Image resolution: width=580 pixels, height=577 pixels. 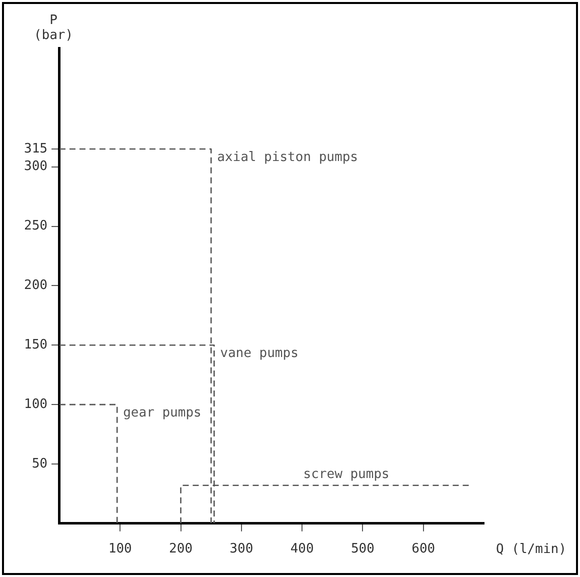 What do you see at coordinates (346, 474) in the screenshot?
I see `series-label: screw pumps` at bounding box center [346, 474].